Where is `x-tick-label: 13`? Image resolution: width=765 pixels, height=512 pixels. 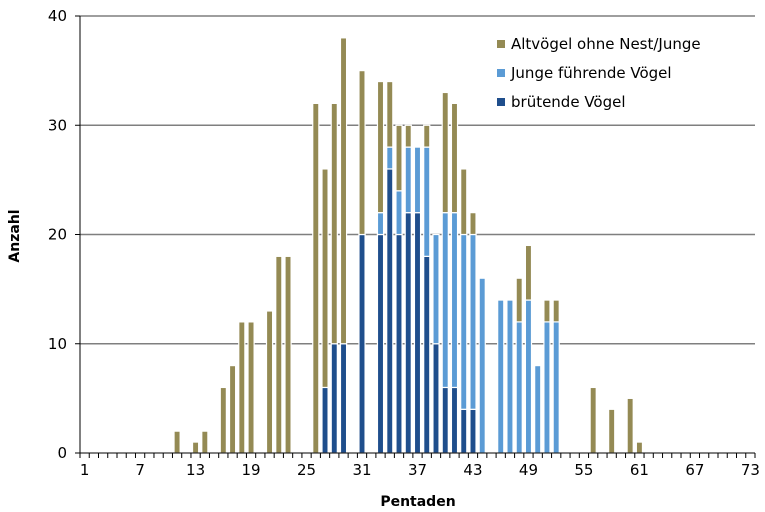
x-tick-label: 13 is located at coordinates (195, 470).